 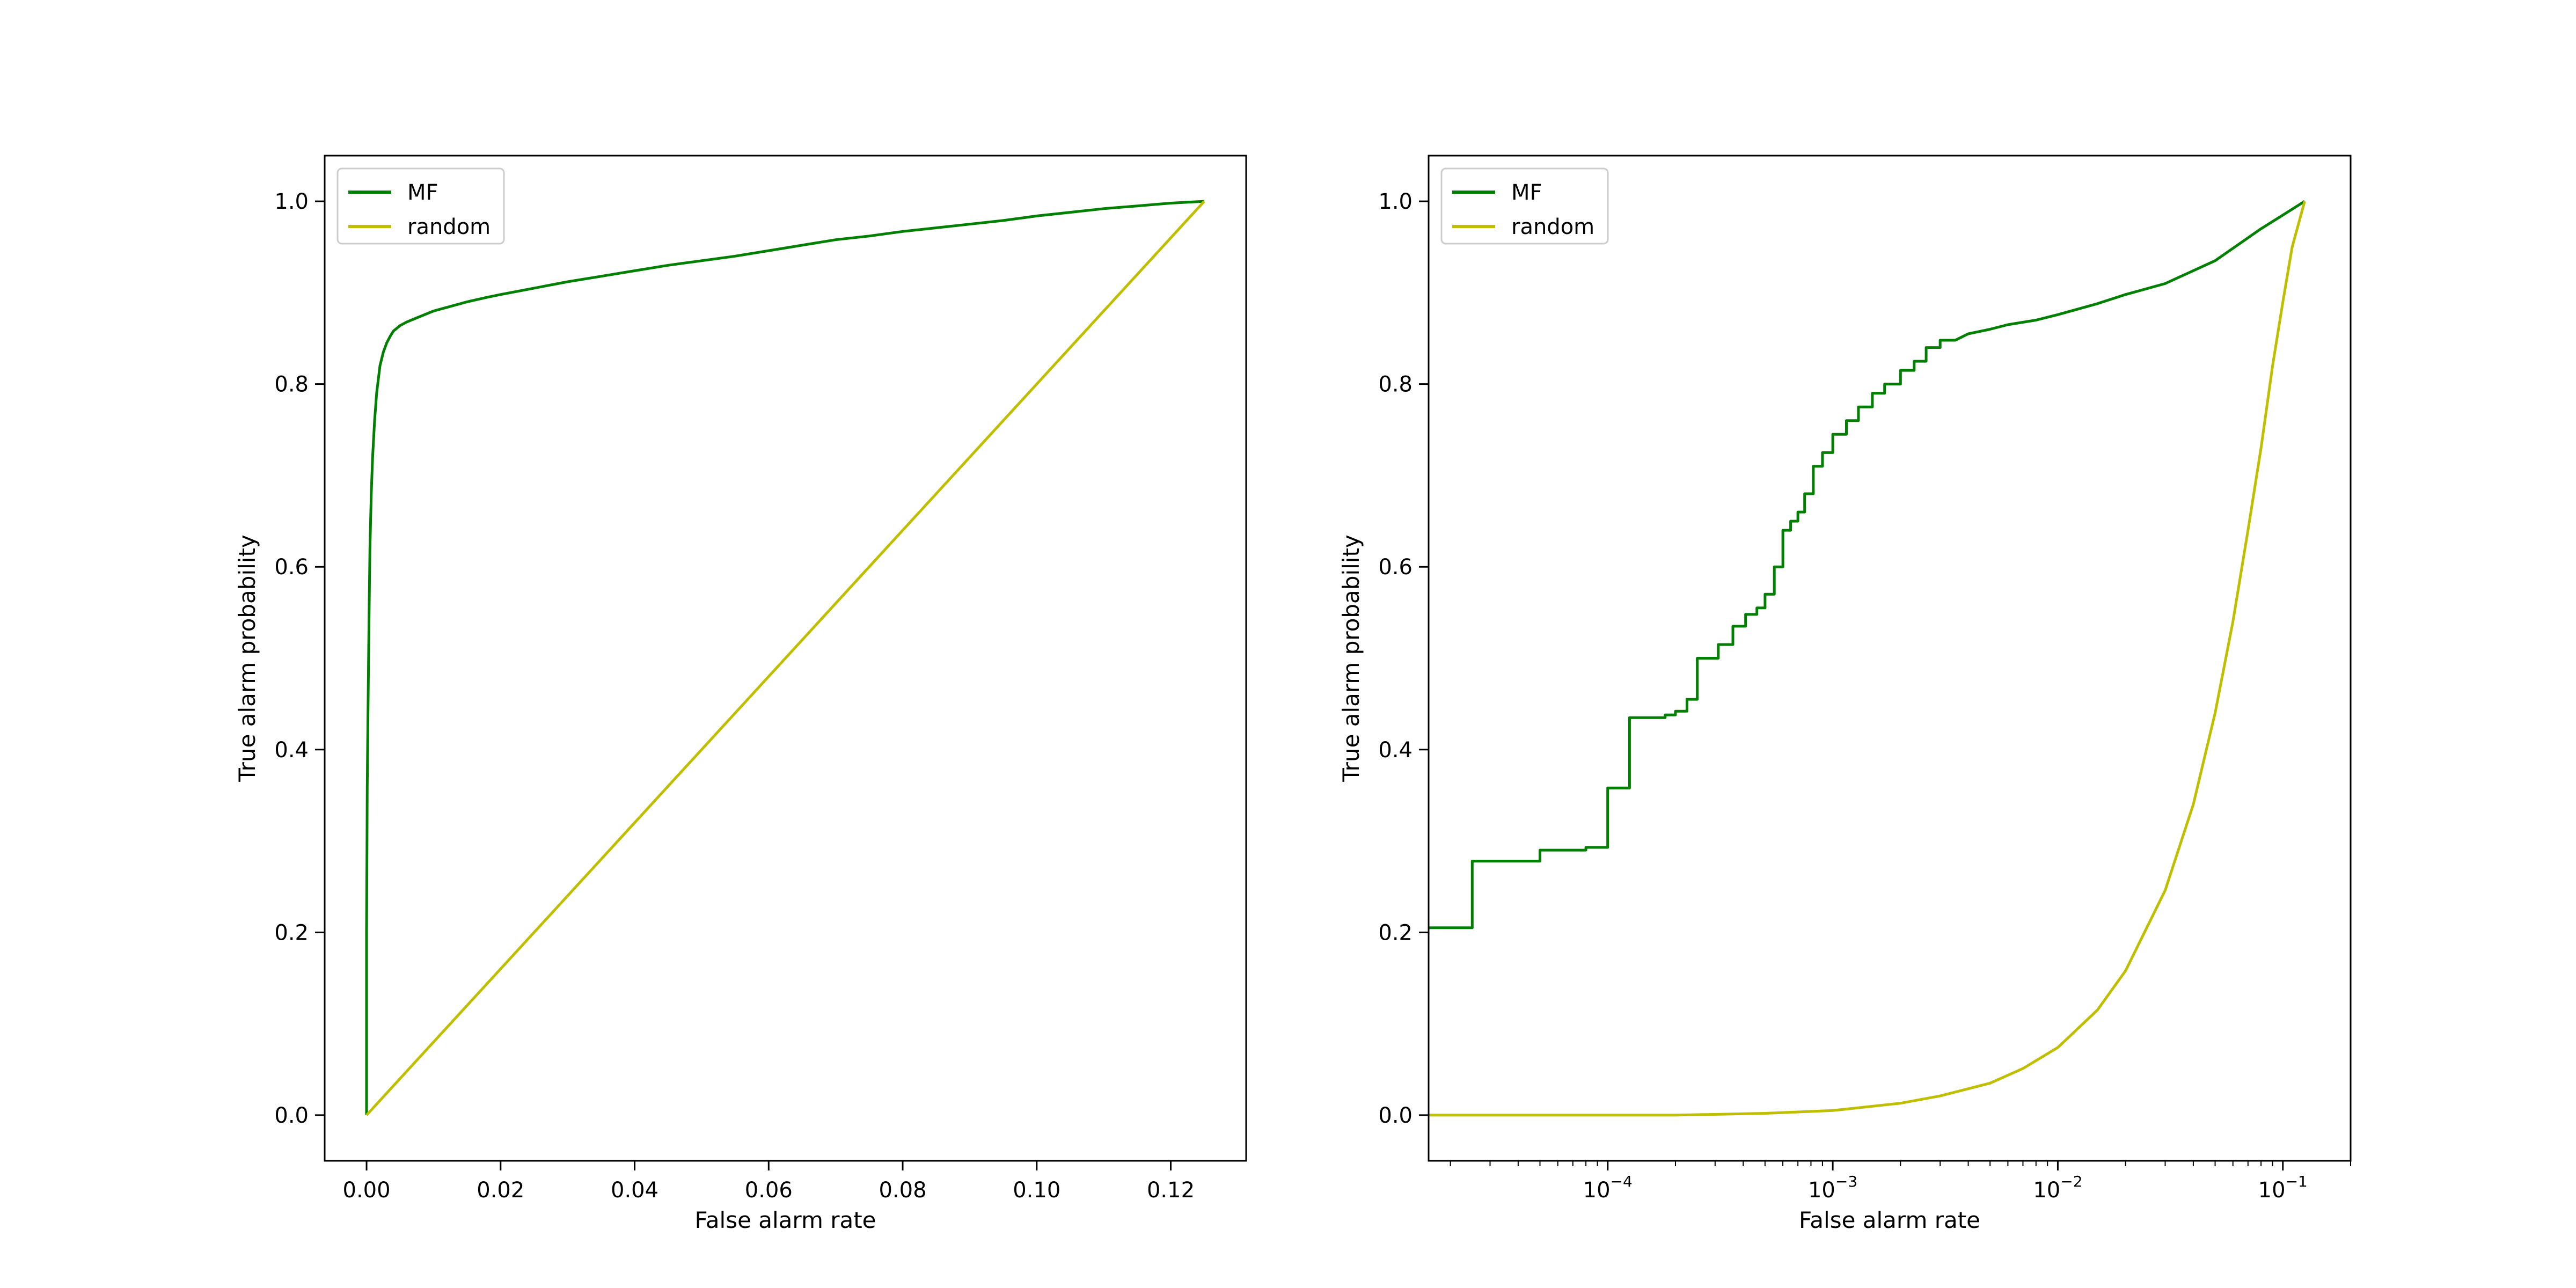 I want to click on x-tick: 10⁻², so click(x=2058, y=1182).